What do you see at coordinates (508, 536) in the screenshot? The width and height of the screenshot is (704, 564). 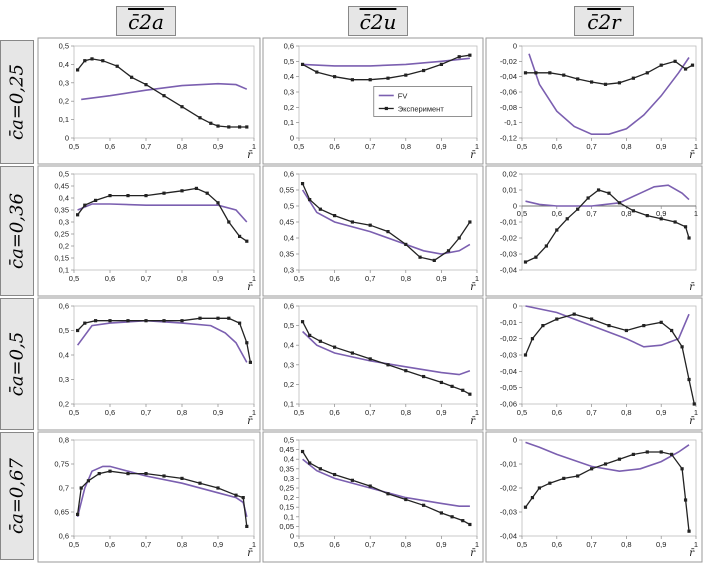 I see `chart-r3-c2-ytick-label-4: -0,04` at bounding box center [508, 536].